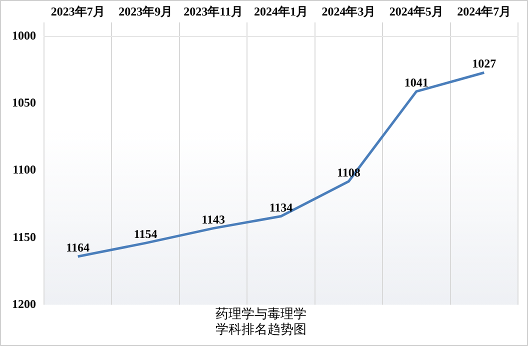 The image size is (528, 346). I want to click on data-label: 1143, so click(213, 219).